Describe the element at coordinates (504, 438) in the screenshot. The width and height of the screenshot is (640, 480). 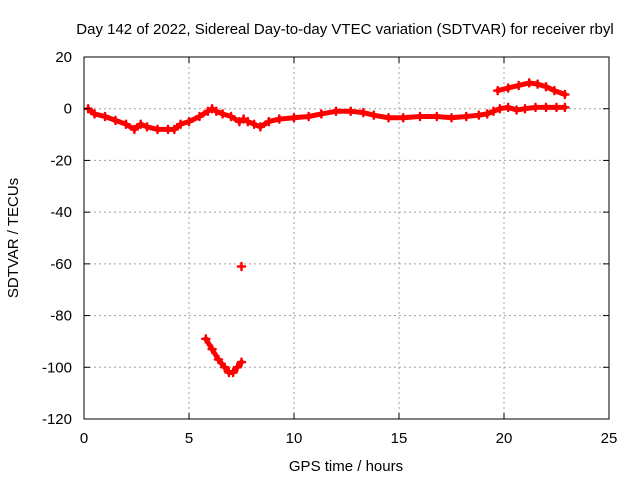
I see `x-tick-label: 20` at that location.